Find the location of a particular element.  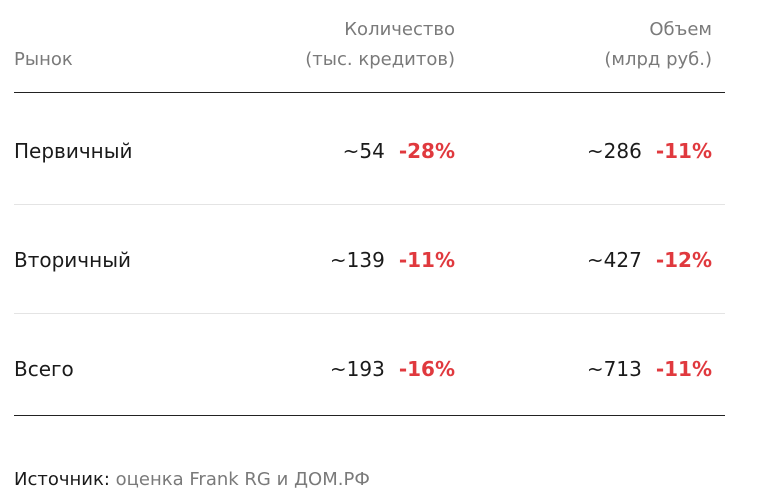

value: ~713 is located at coordinates (614, 369).